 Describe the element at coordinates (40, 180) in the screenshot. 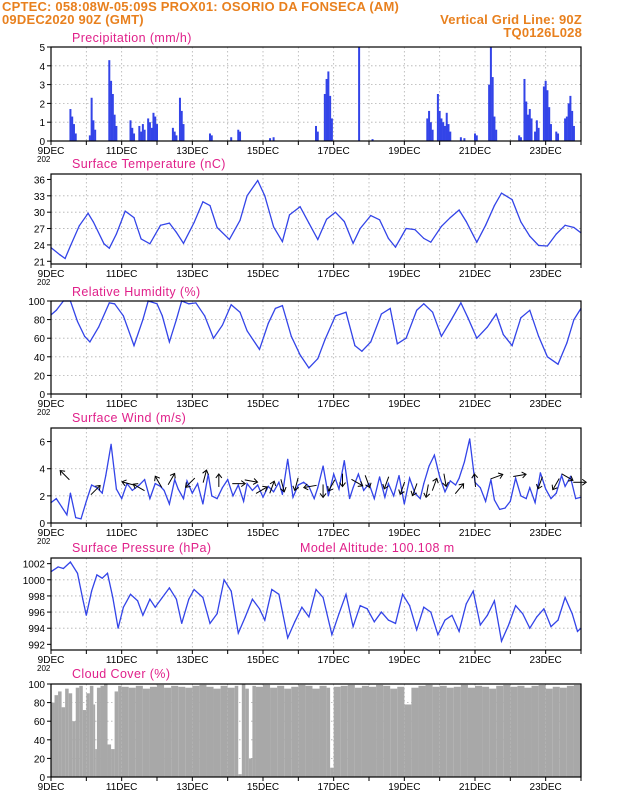

I see `y-tick-label: 36` at that location.